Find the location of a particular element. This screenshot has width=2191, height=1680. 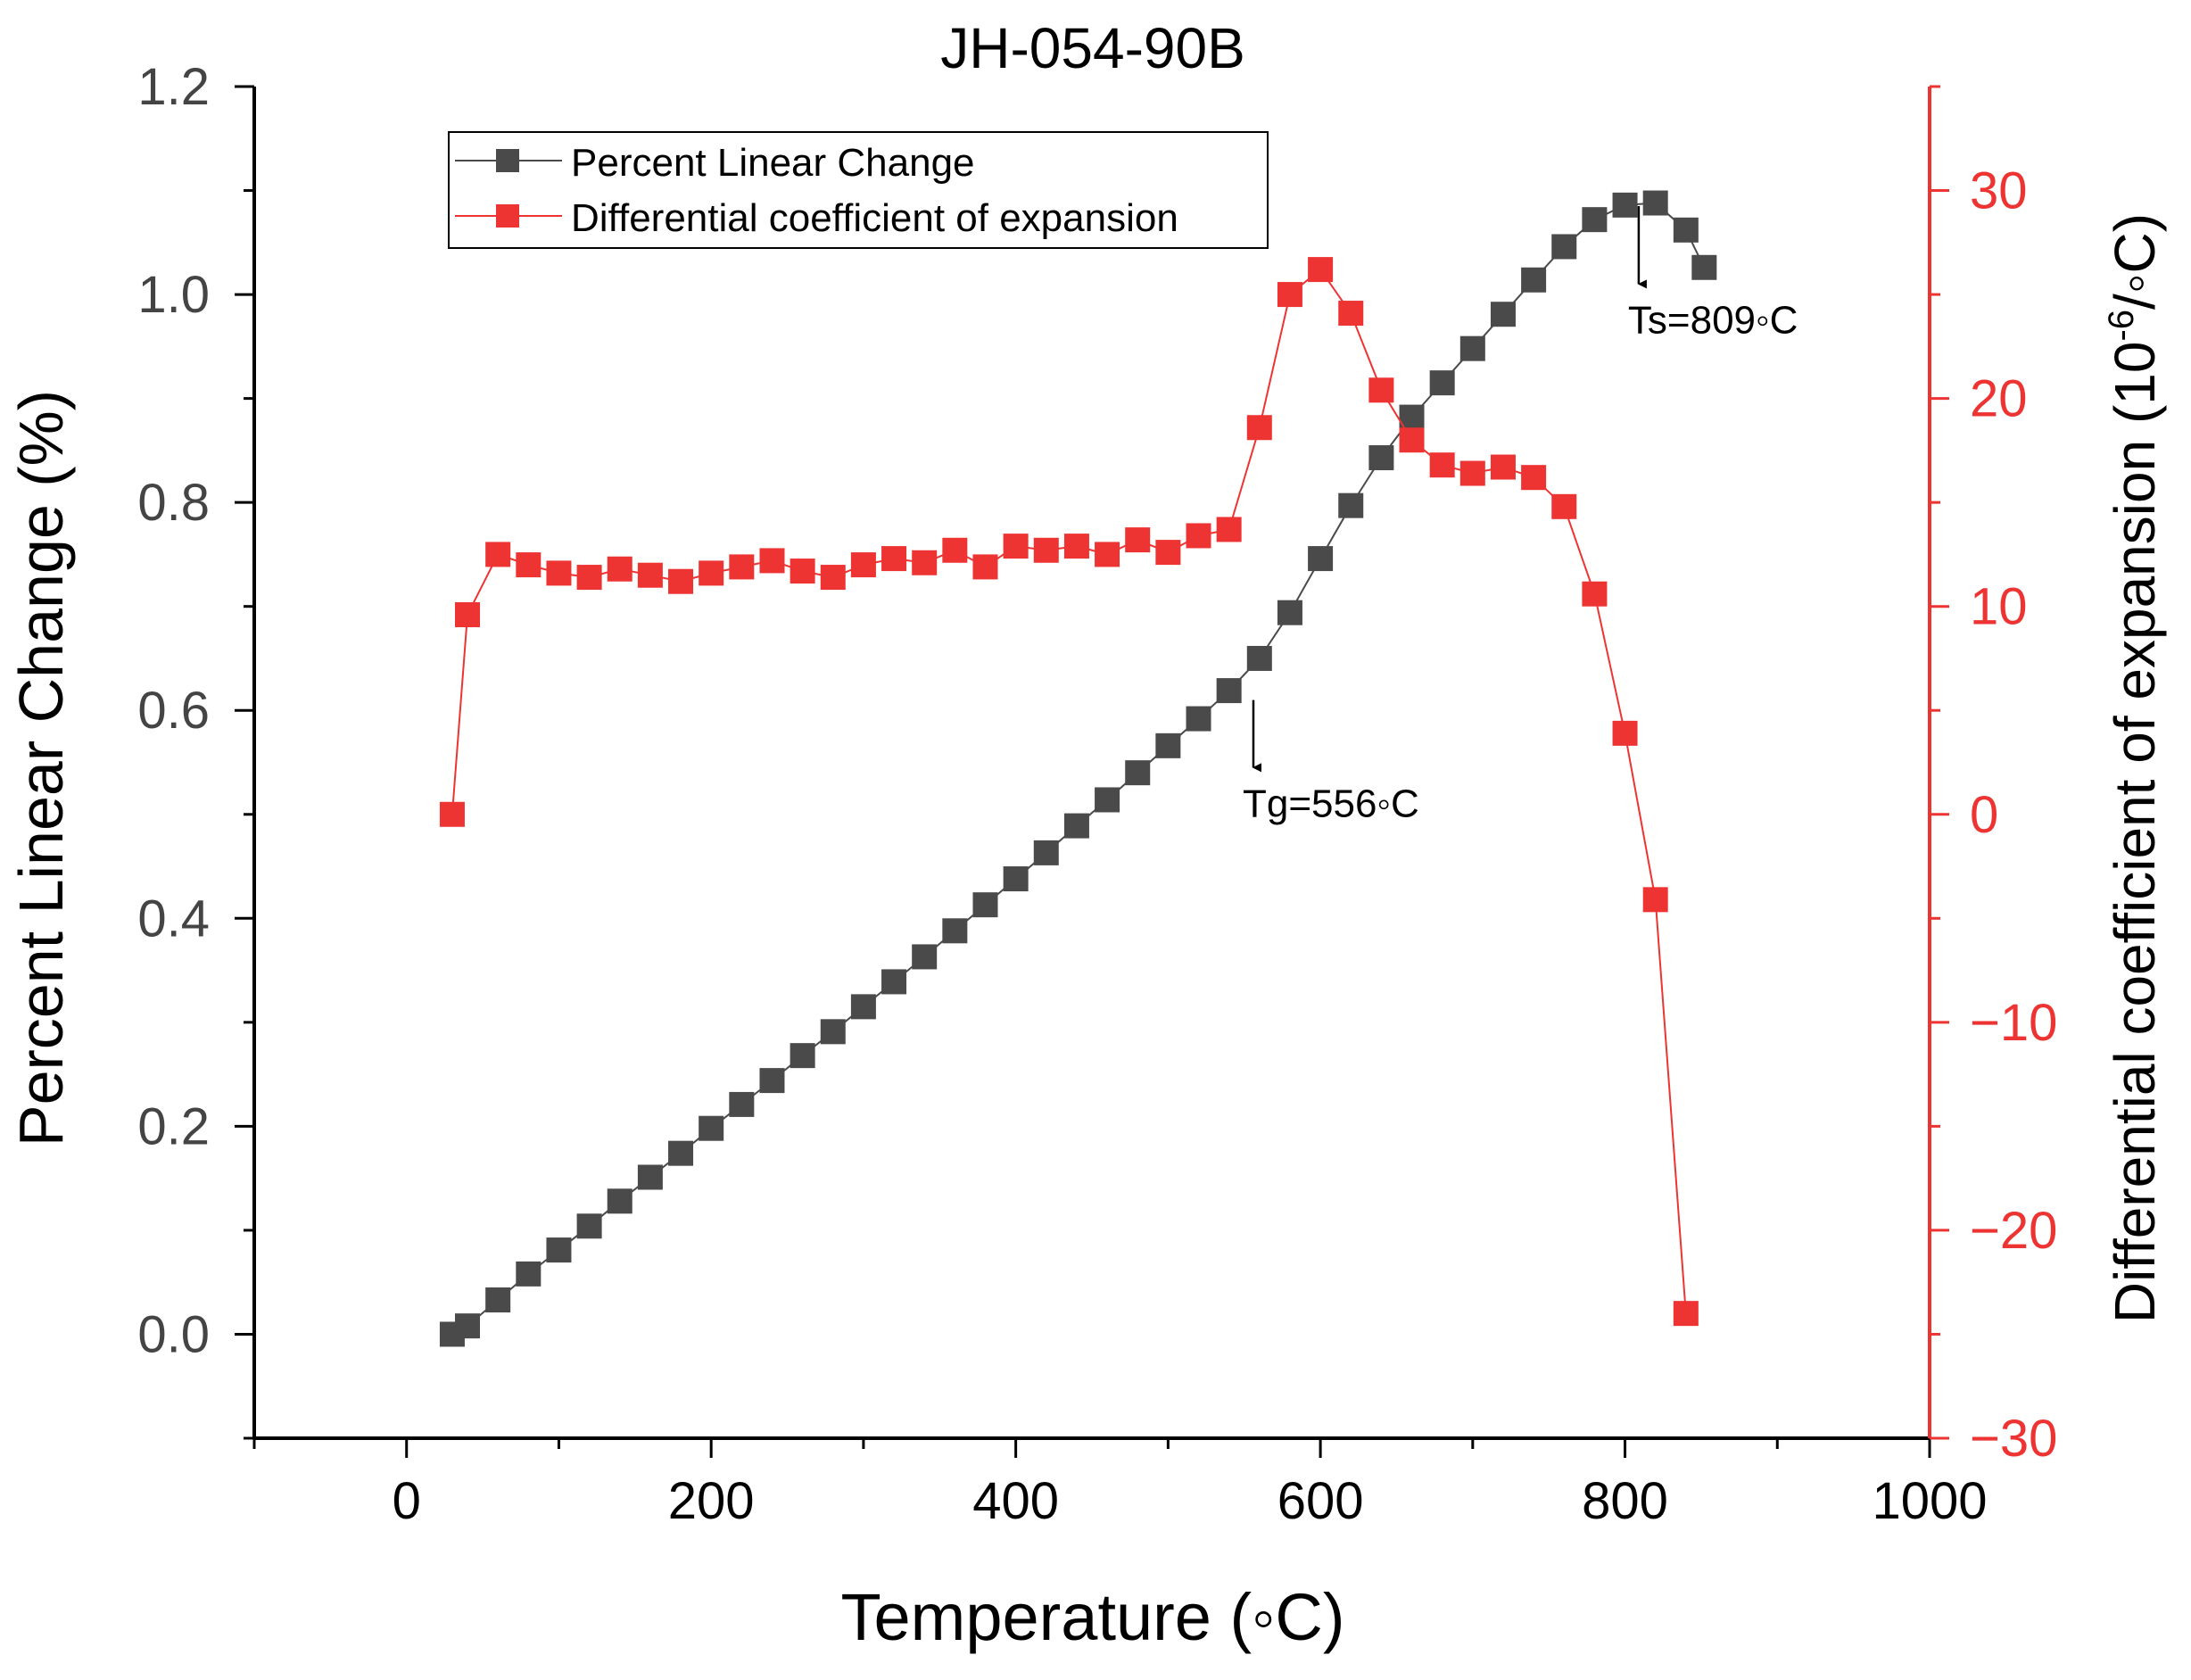

y-tick-label: 0.8 is located at coordinates (173, 503).